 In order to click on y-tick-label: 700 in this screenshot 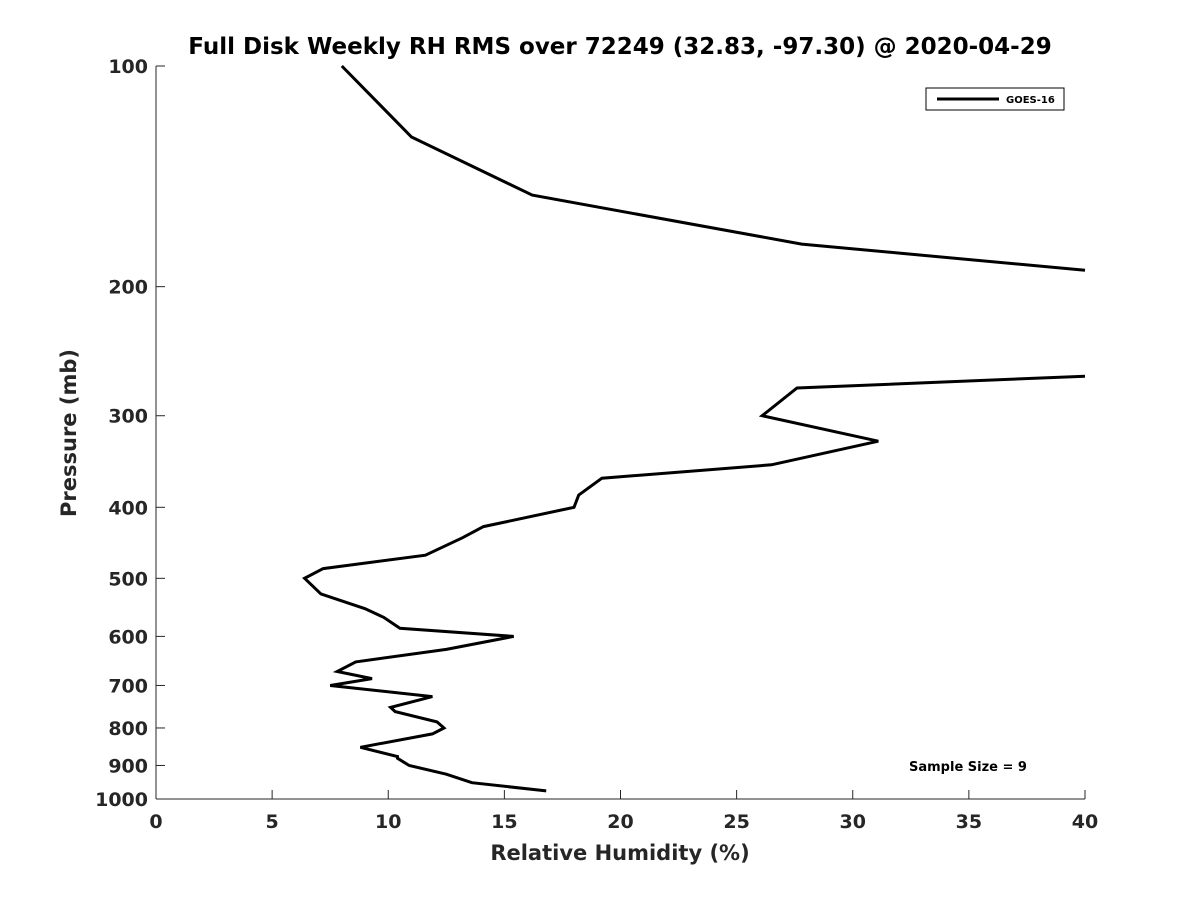, I will do `click(128, 686)`.